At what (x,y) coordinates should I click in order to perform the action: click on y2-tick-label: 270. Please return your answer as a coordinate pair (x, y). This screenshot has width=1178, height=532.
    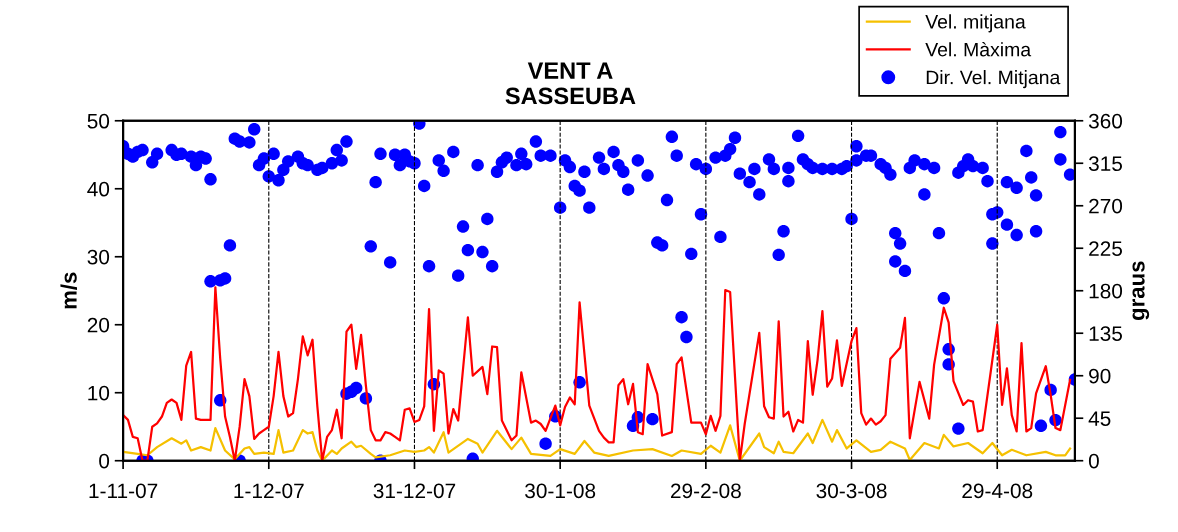
    Looking at the image, I should click on (1106, 206).